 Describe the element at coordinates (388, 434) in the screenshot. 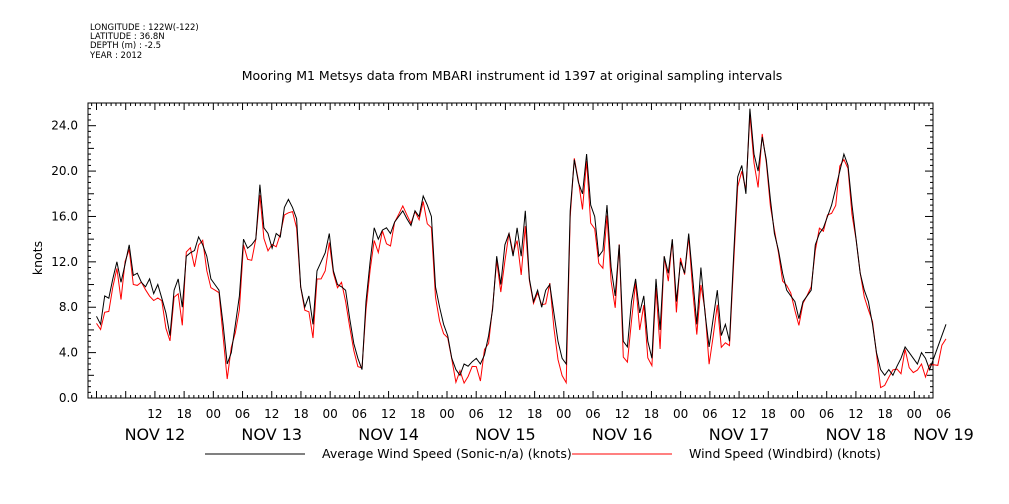

I see `x-day-label: NOV 14` at that location.